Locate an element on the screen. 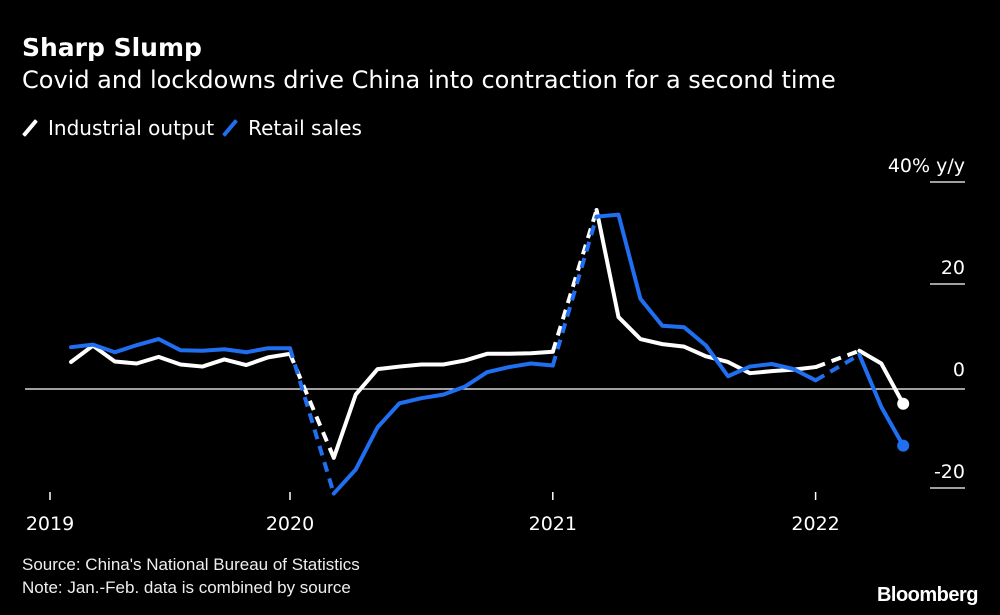 The image size is (1000, 615). legend: Industrial output Retail sales is located at coordinates (192, 128).